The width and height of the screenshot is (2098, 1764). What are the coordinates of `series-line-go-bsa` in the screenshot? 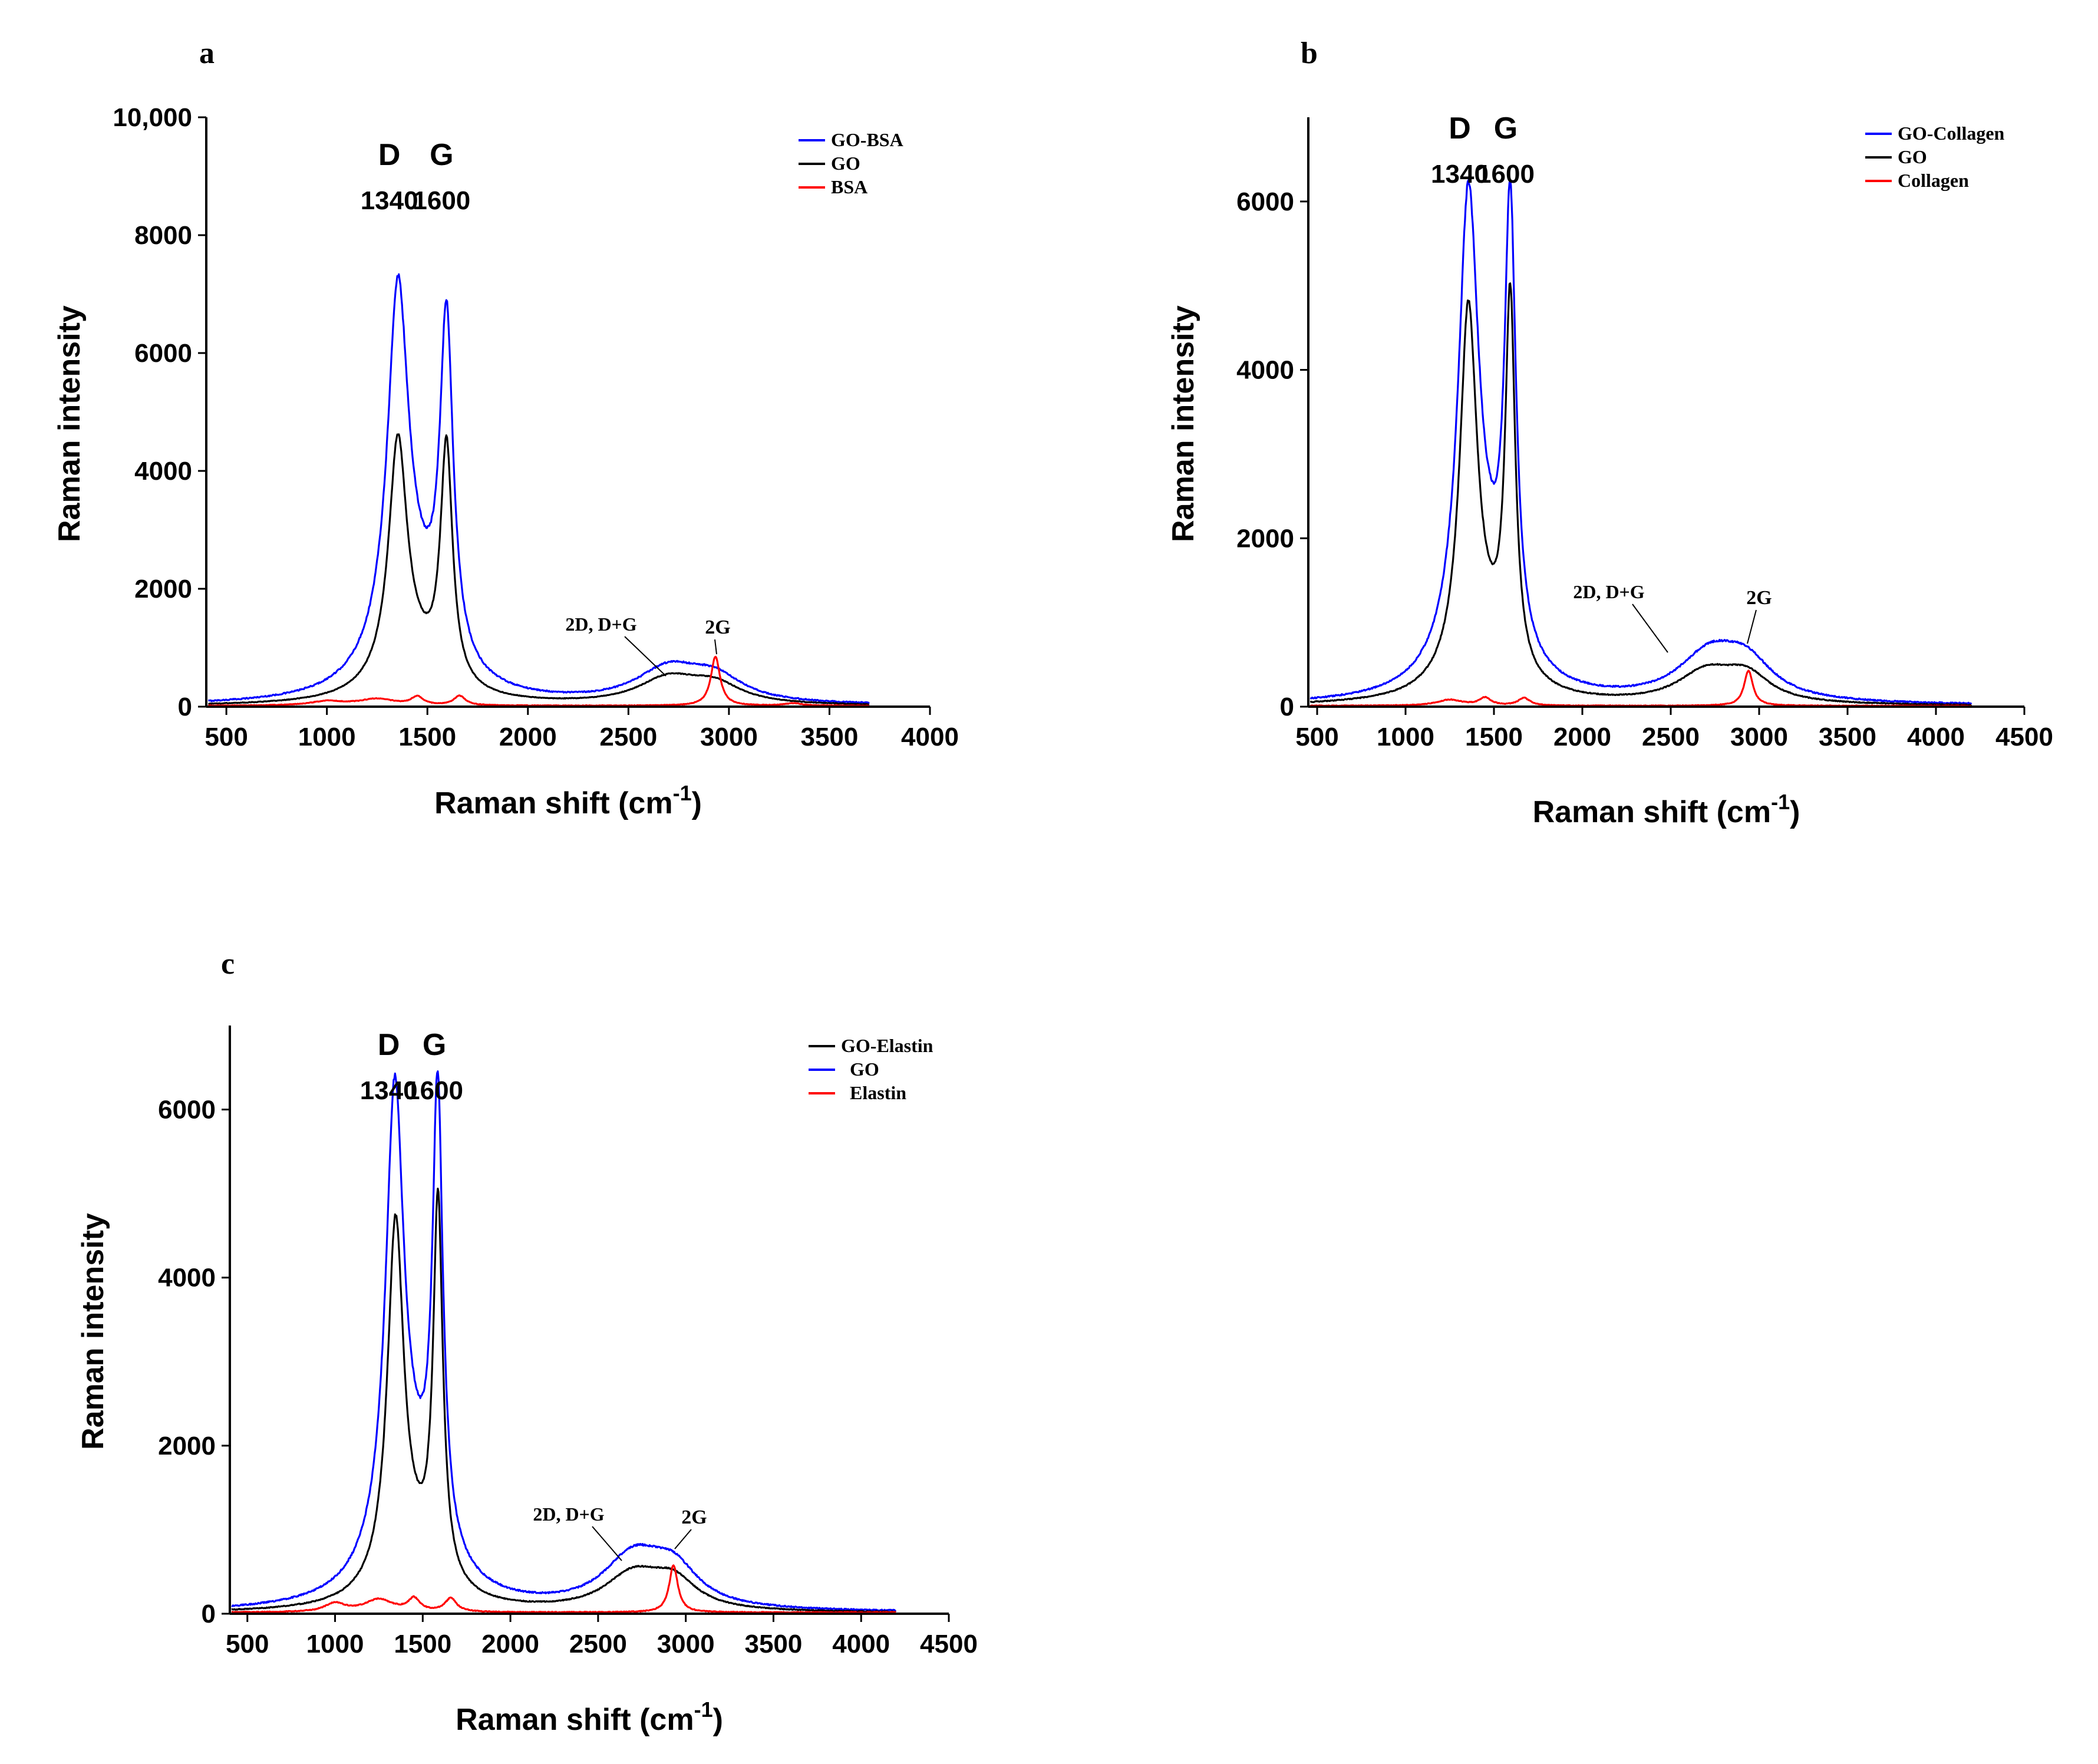 It's located at (539, 488).